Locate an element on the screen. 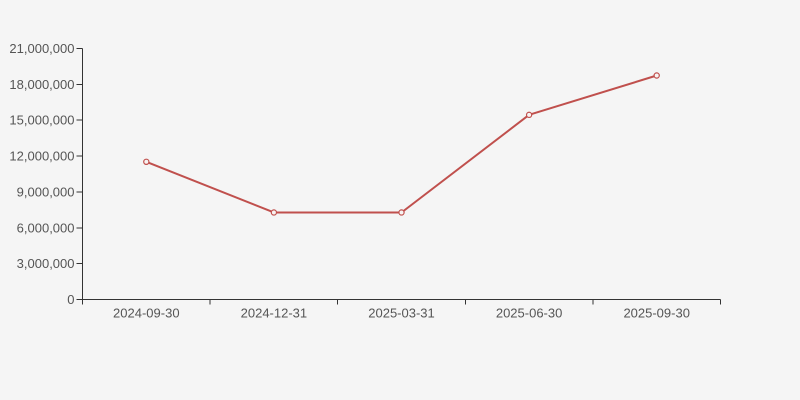 This screenshot has height=400, width=800. y-axis-tick-label: 12,000,000 is located at coordinates (41, 156).